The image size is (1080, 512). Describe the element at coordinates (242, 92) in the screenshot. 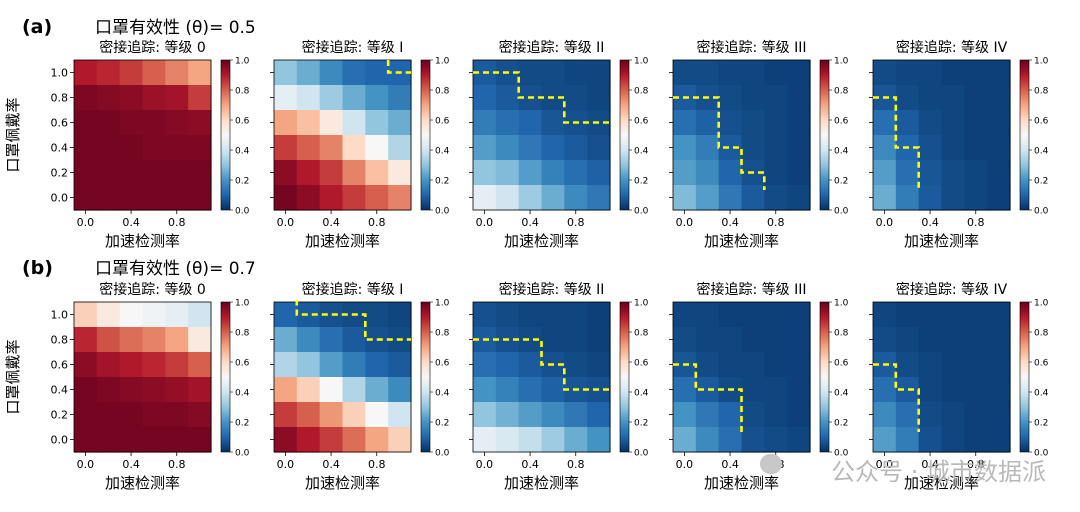

I see `colorbar-tick-label: 0.8` at that location.